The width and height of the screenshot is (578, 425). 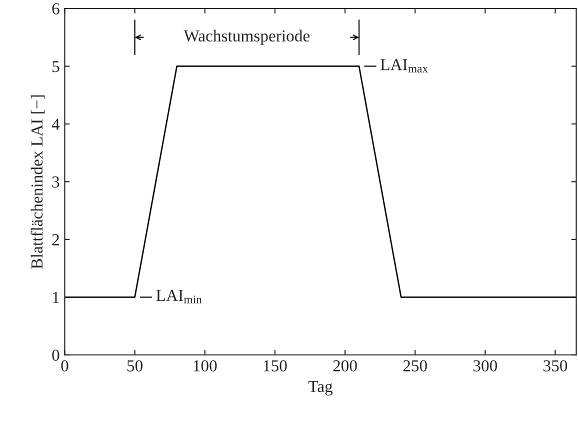 What do you see at coordinates (64, 366) in the screenshot?
I see `x-tick-label: 0` at bounding box center [64, 366].